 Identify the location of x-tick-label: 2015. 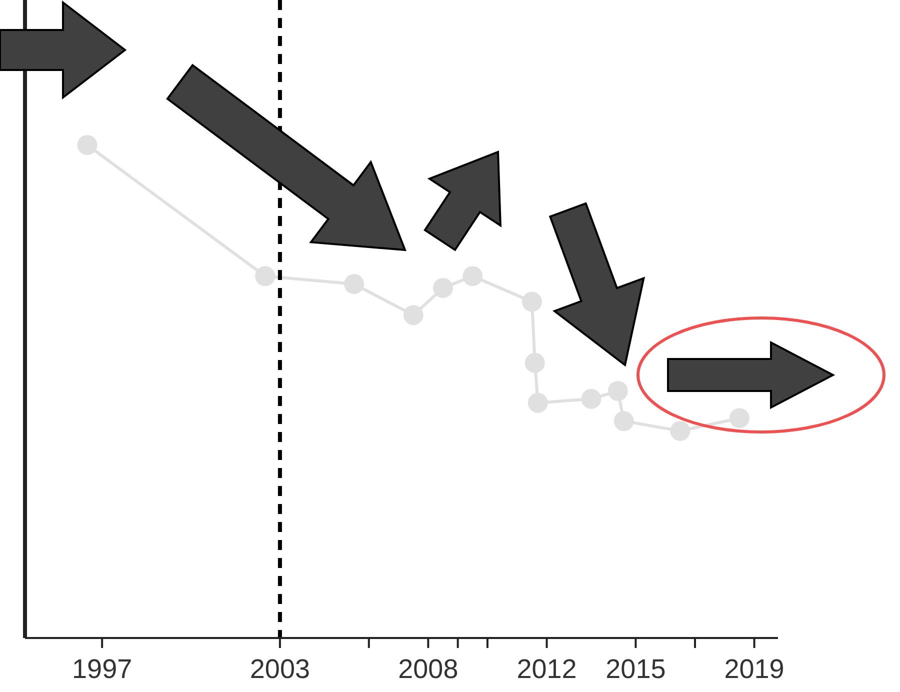
(636, 669).